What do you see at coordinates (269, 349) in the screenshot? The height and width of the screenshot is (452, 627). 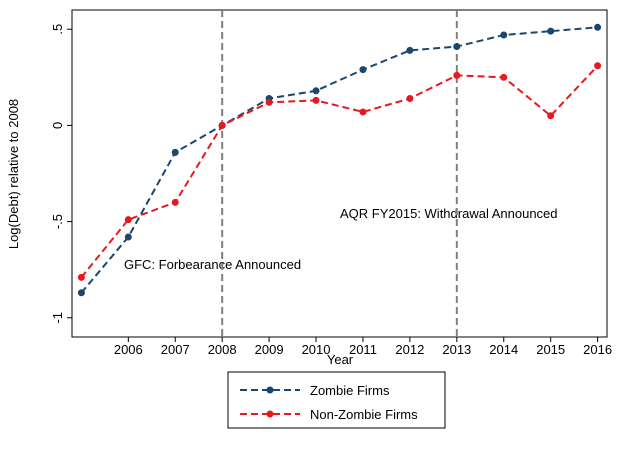 I see `x-tick-label: 2009` at bounding box center [269, 349].